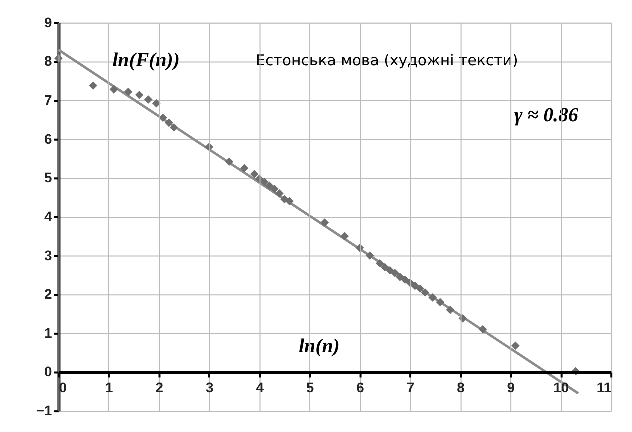 This screenshot has width=632, height=432. I want to click on y-tick-label: 9, so click(48, 22).